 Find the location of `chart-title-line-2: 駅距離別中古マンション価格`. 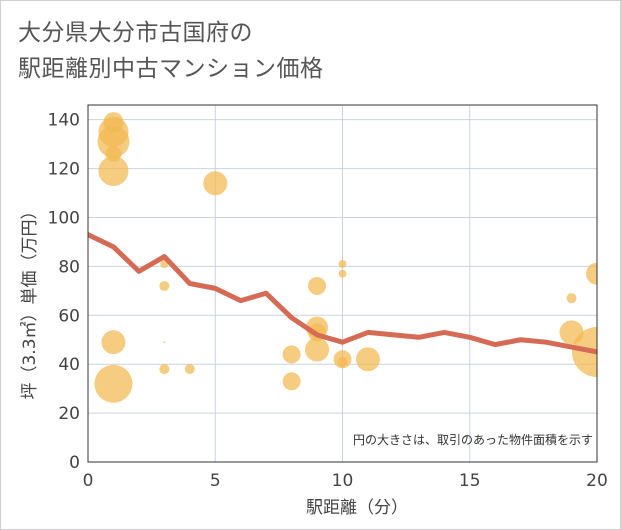

chart-title-line-2: 駅距離別中古マンション価格 is located at coordinates (171, 69).